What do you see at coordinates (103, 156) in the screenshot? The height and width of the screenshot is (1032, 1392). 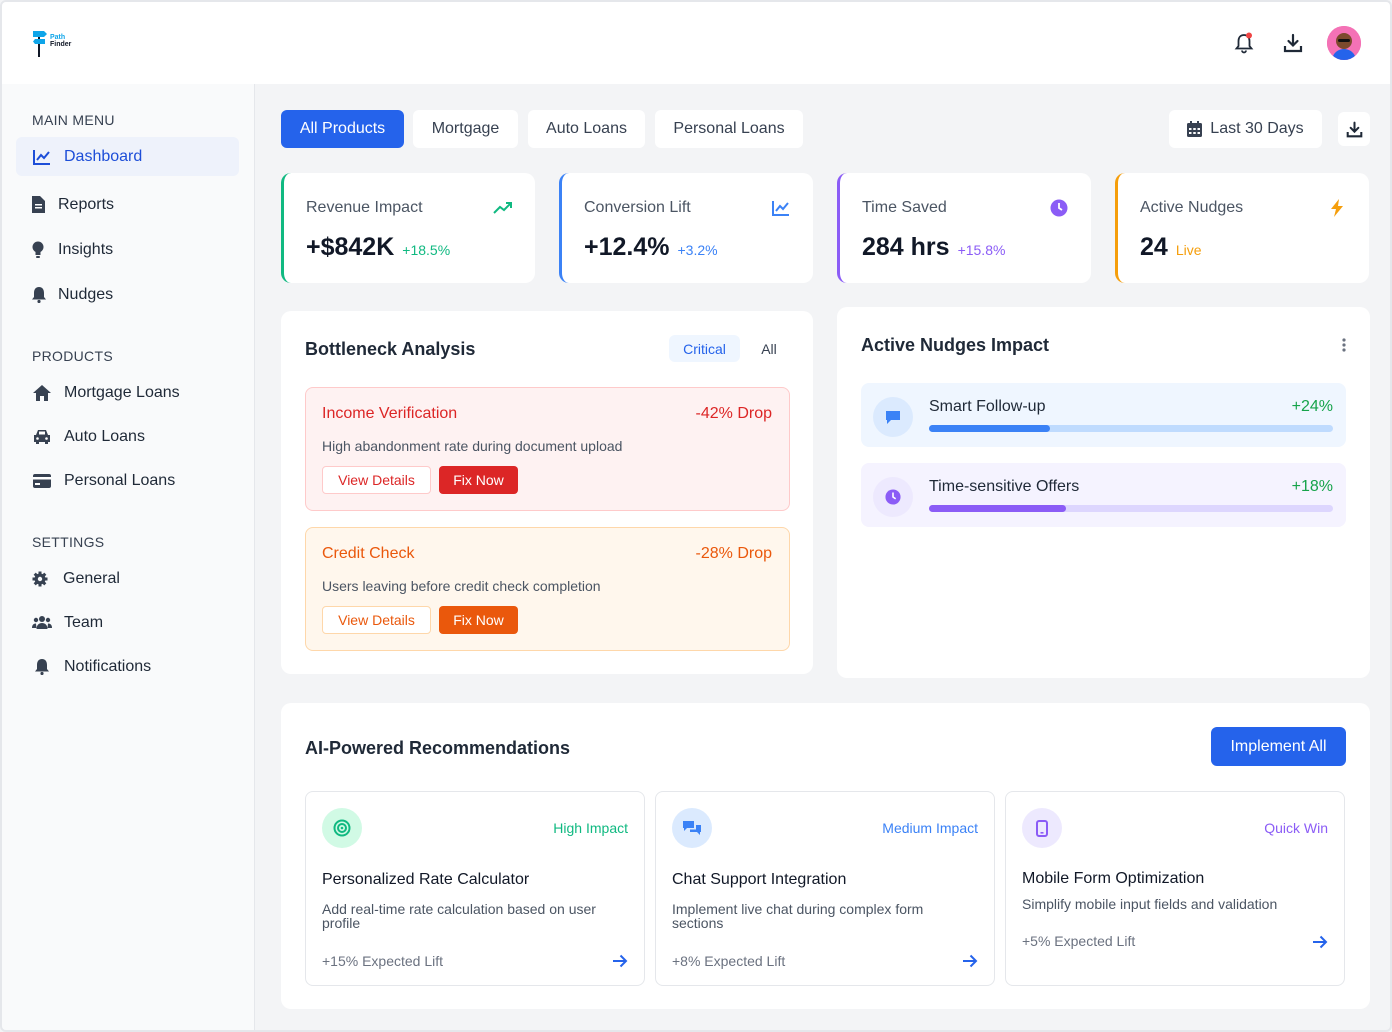 I see `sidebar-item-label: Dashboard` at bounding box center [103, 156].